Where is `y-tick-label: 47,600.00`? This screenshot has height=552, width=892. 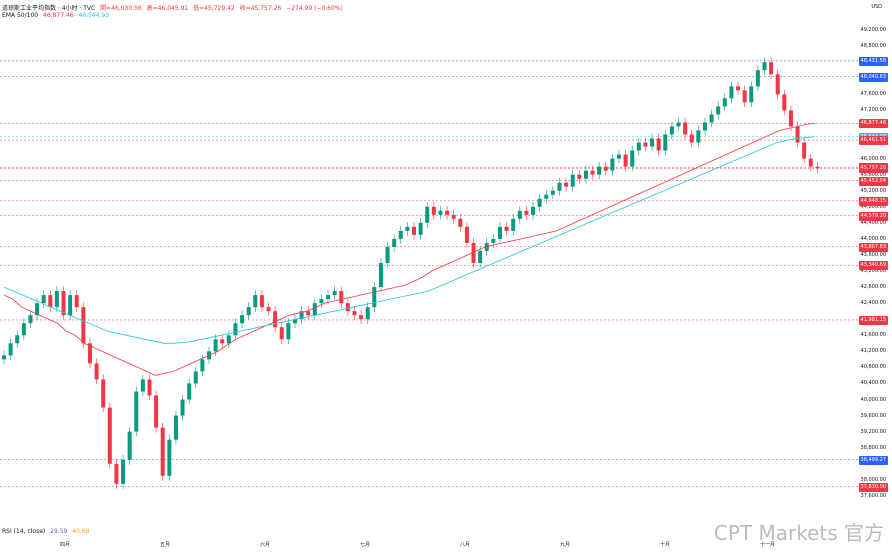 y-tick-label: 47,600.00 is located at coordinates (873, 94).